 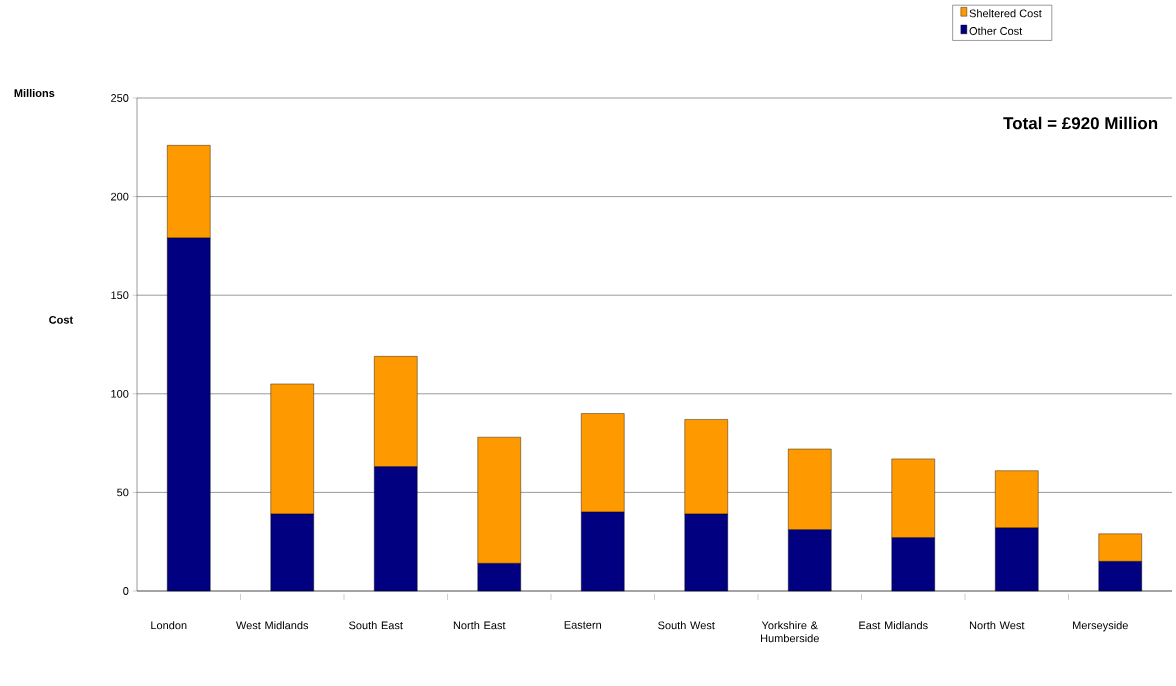 What do you see at coordinates (376, 625) in the screenshot?
I see `x-tick-label: South East` at bounding box center [376, 625].